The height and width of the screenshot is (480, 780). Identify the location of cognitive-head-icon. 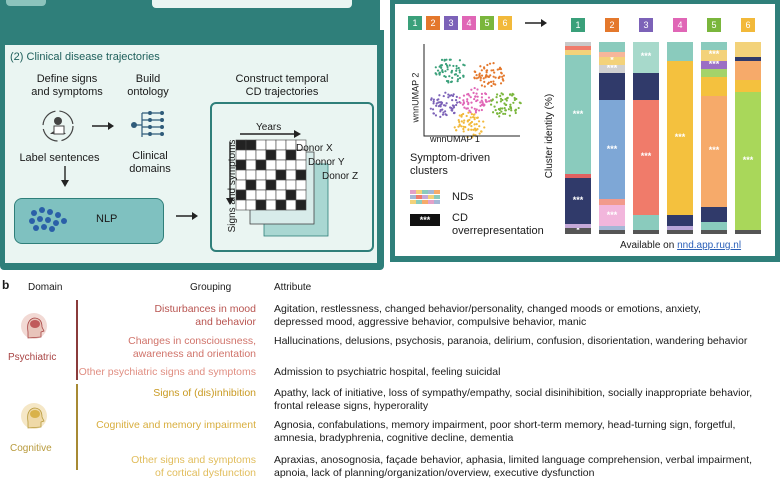
(34, 416).